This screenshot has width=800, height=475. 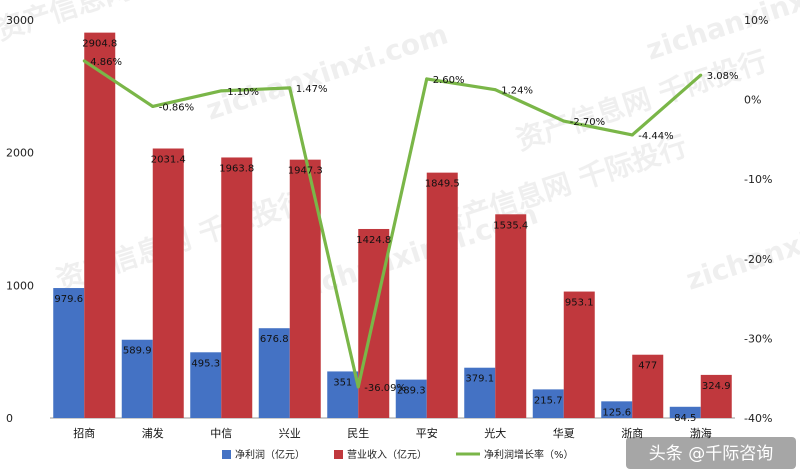 What do you see at coordinates (176, 107) in the screenshot?
I see `growth-rate-label: -0.86%` at bounding box center [176, 107].